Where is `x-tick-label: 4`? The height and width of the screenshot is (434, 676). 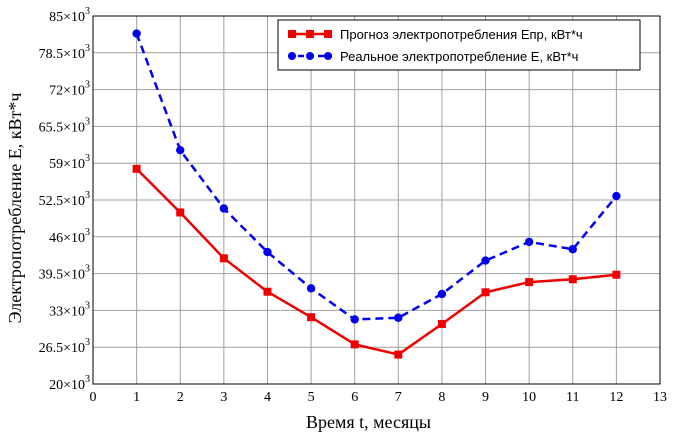
x-tick-label: 4 is located at coordinates (267, 397).